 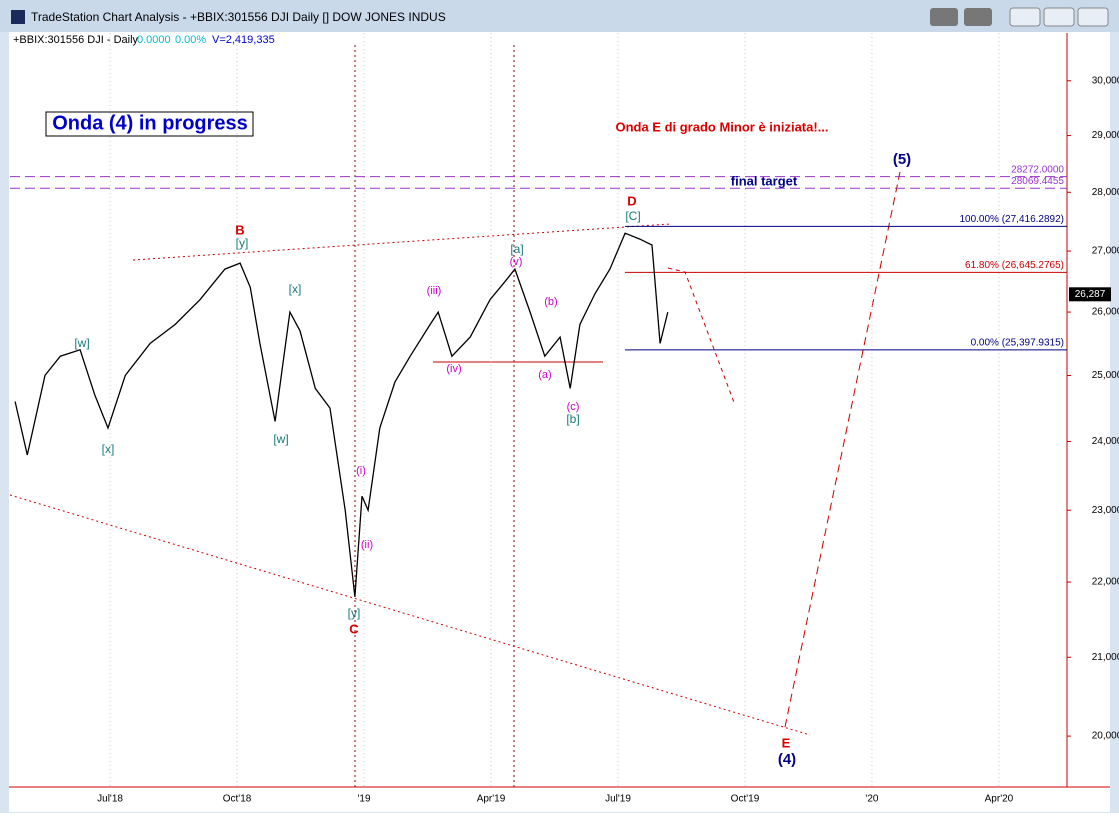 What do you see at coordinates (243, 40) in the screenshot?
I see `volume: V=2,419,335` at bounding box center [243, 40].